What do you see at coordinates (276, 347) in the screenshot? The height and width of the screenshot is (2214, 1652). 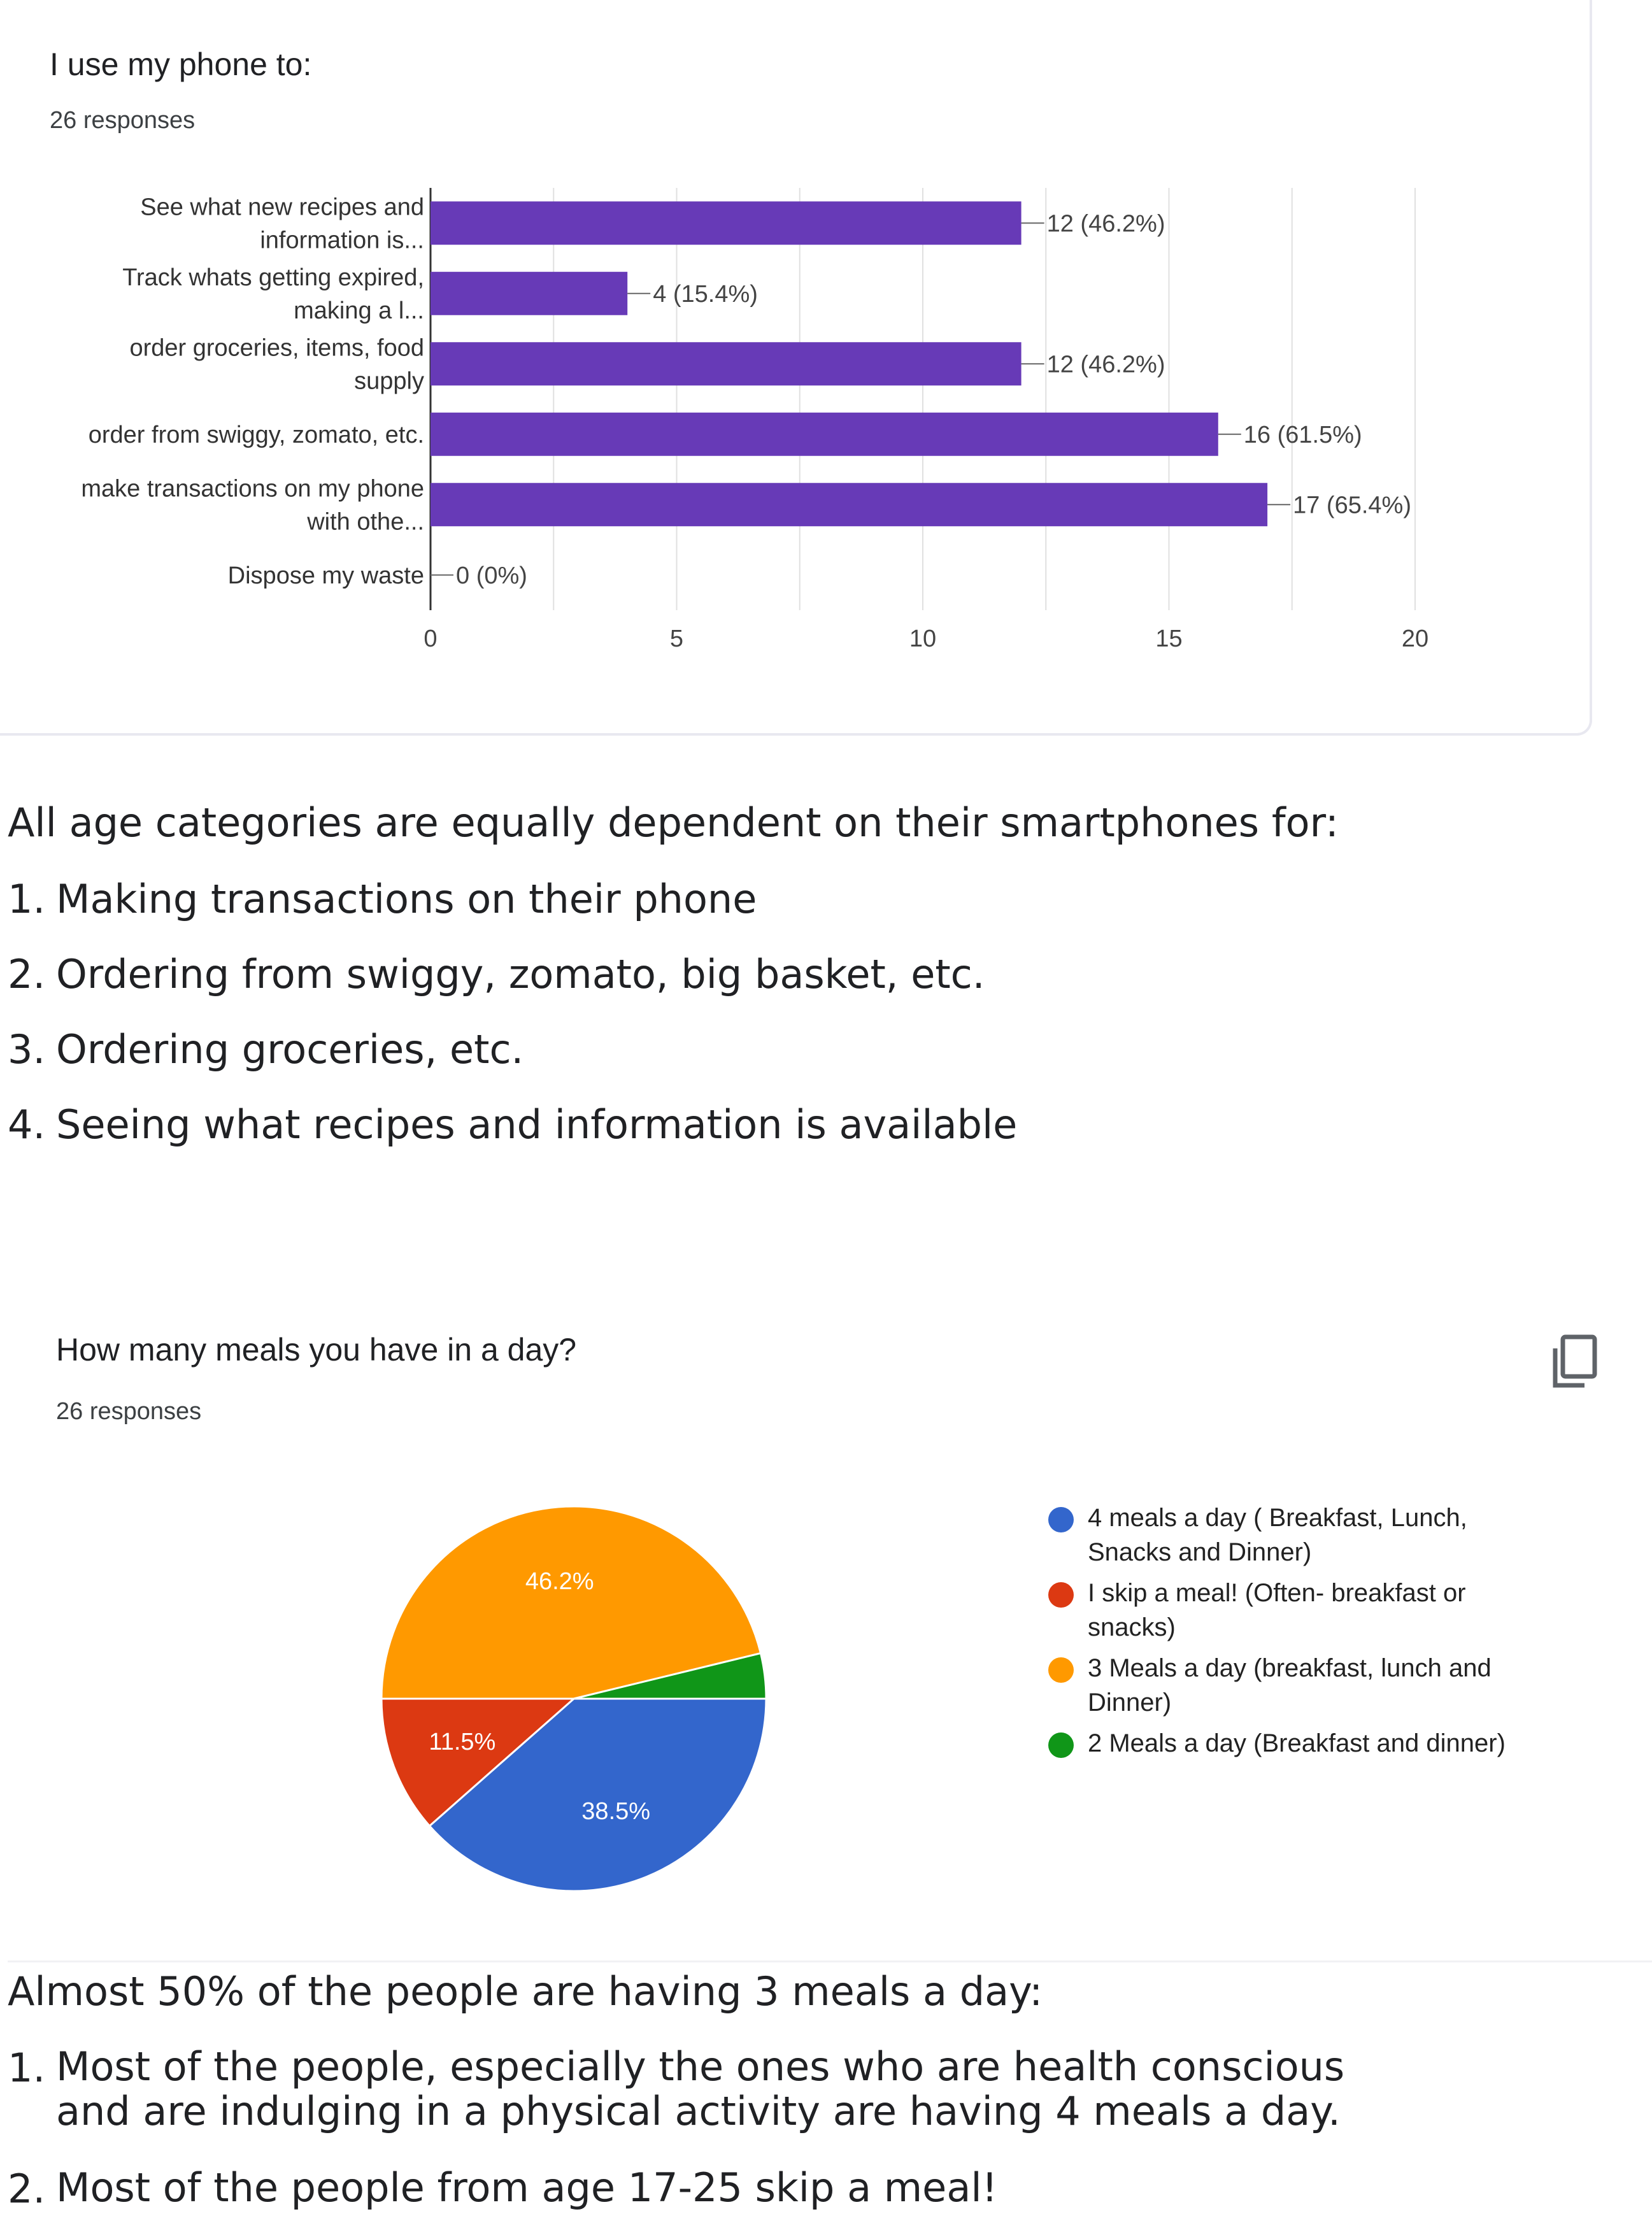 I see `category-label: order groceries, items, food` at bounding box center [276, 347].